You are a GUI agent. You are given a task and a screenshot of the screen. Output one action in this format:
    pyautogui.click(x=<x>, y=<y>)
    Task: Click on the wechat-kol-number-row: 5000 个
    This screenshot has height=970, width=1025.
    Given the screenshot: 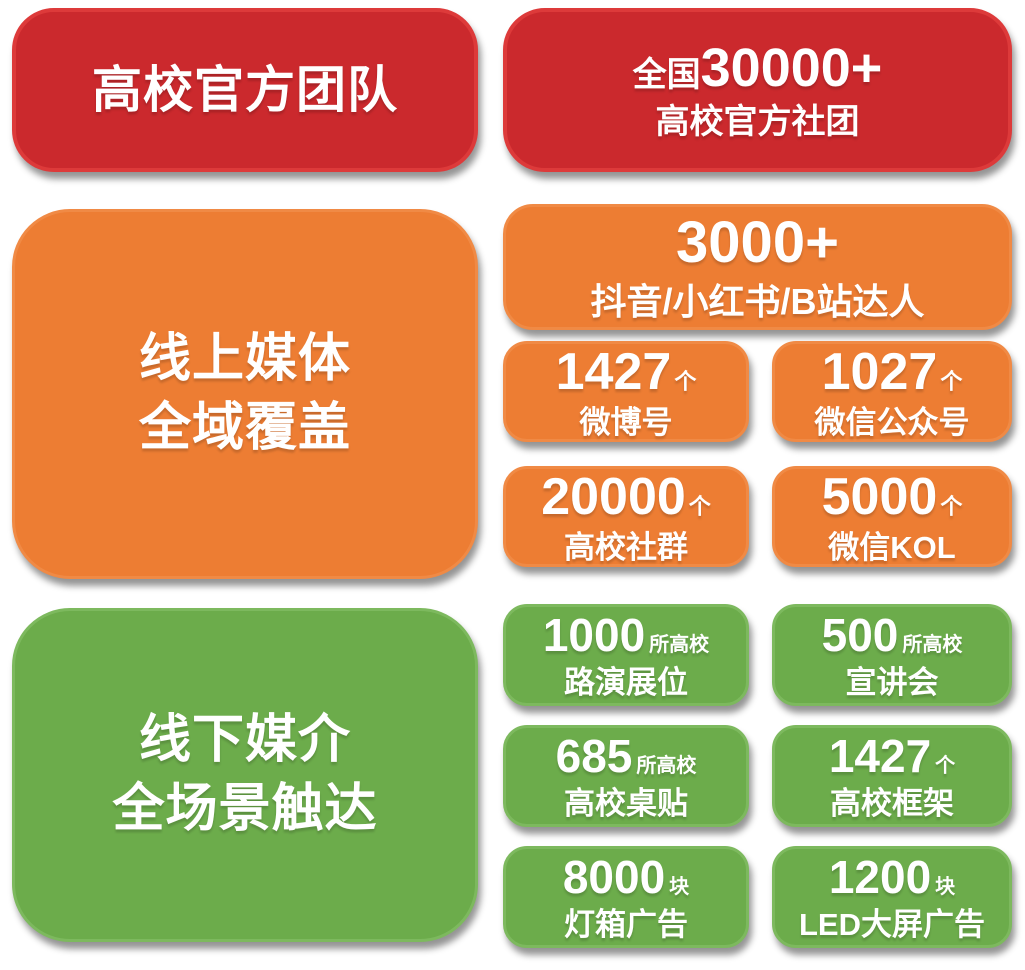 What is the action you would take?
    pyautogui.click(x=892, y=497)
    